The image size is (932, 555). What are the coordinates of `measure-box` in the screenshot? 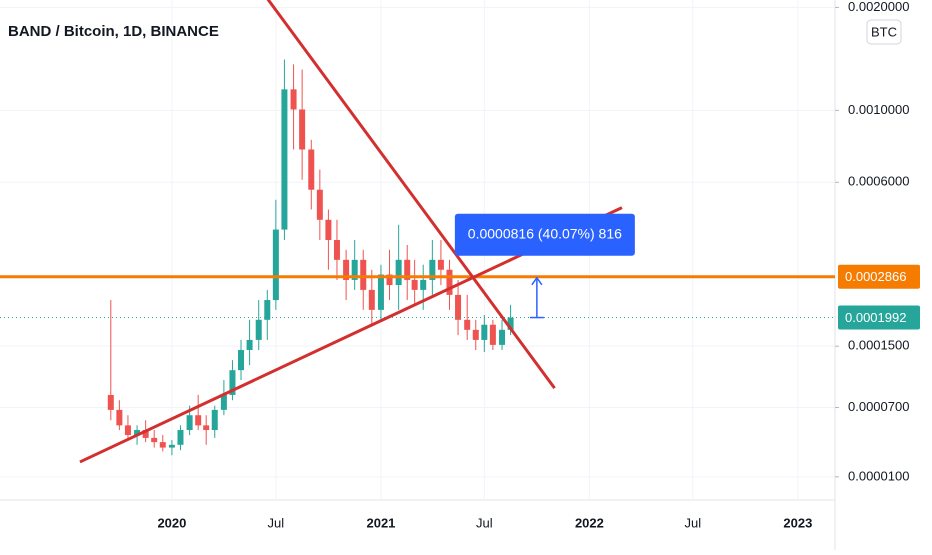 It's located at (544, 234).